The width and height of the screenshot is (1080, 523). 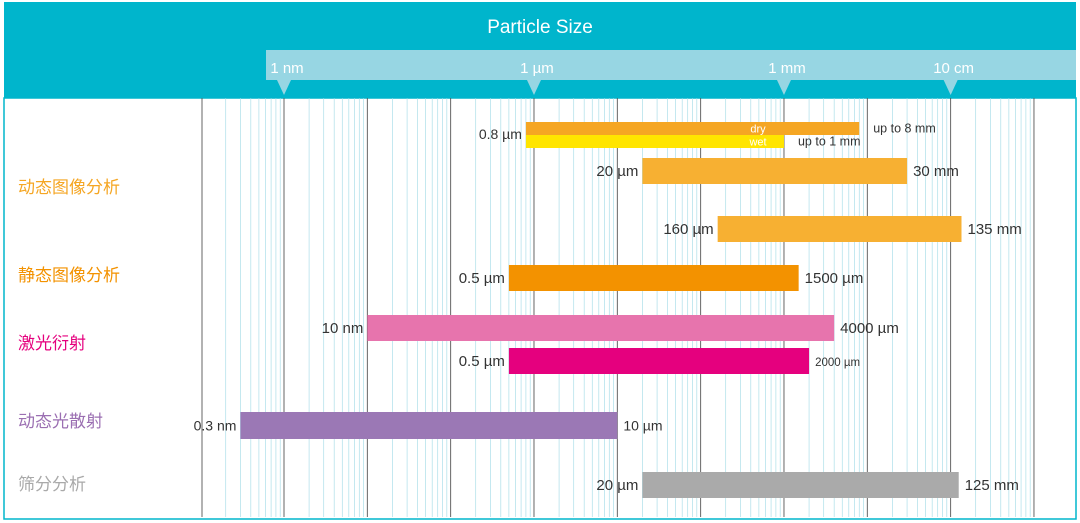 What do you see at coordinates (500, 134) in the screenshot?
I see `bar-left-label: 0.8 µm` at bounding box center [500, 134].